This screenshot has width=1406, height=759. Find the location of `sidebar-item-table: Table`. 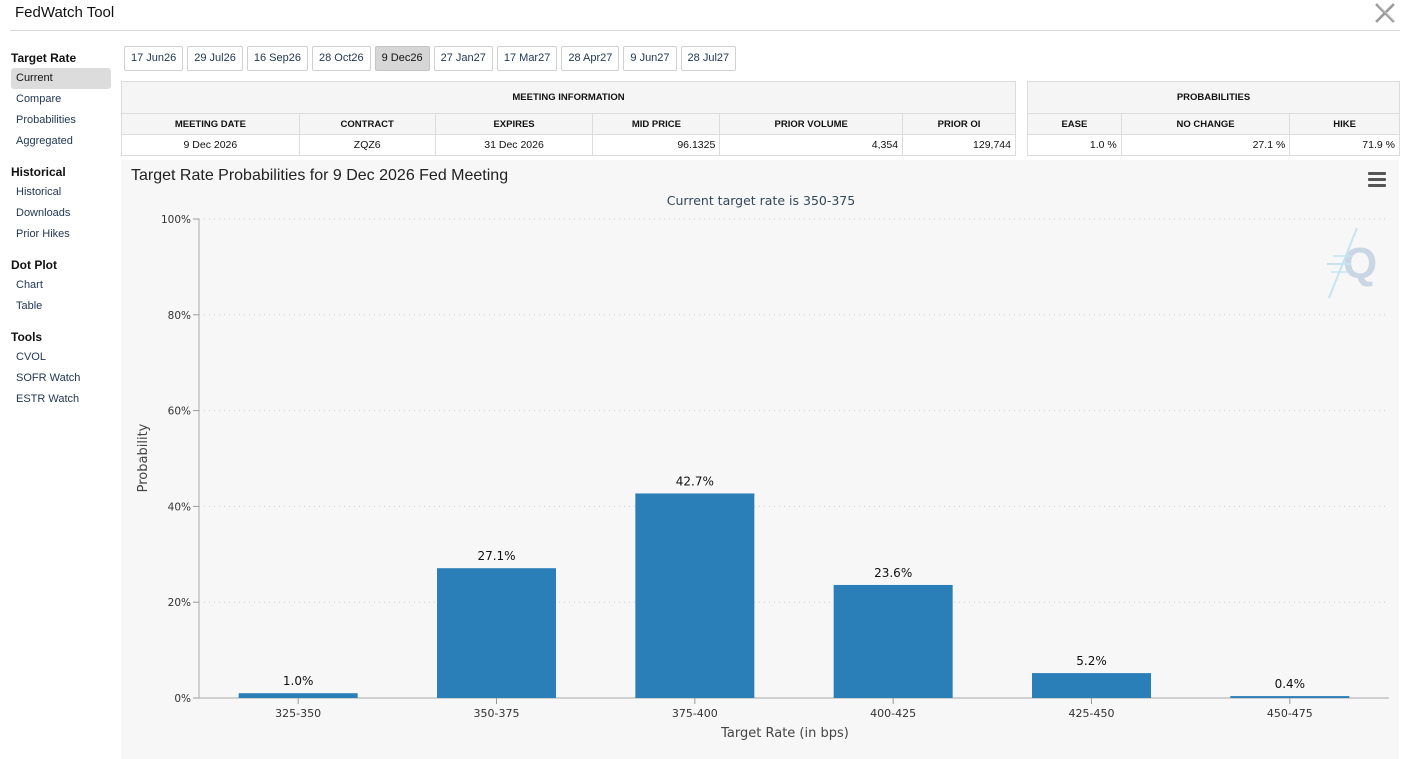

sidebar-item-table: Table is located at coordinates (29, 306).